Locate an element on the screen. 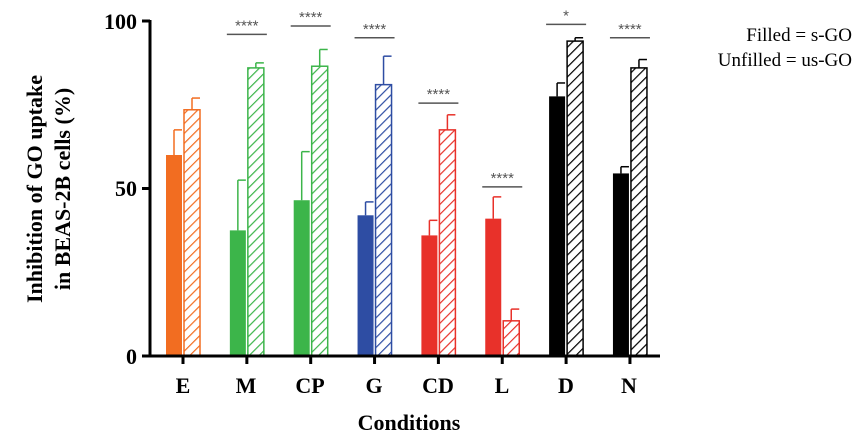 This screenshot has height=435, width=855. x-tick-label-E: E is located at coordinates (183, 385).